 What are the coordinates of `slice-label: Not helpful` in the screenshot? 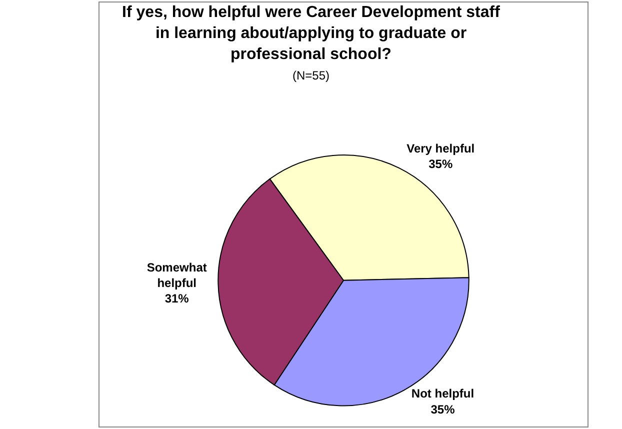 It's located at (442, 393).